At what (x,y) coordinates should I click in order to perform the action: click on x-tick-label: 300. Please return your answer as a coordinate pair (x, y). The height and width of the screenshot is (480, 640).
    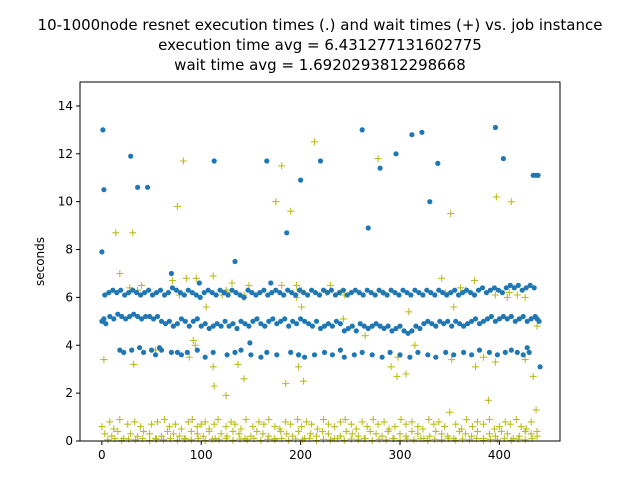
    Looking at the image, I should click on (400, 455).